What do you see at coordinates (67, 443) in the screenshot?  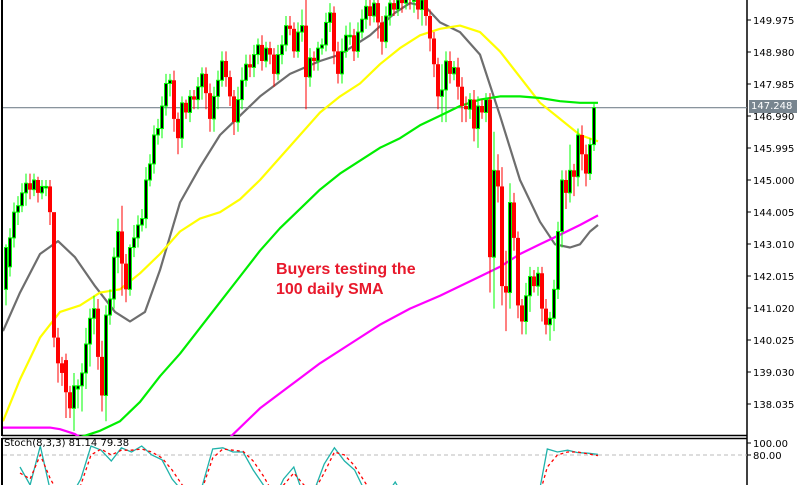 I see `stochastic-indicator-label: Stoch(8,3,3) 81.14 79.38` at bounding box center [67, 443].